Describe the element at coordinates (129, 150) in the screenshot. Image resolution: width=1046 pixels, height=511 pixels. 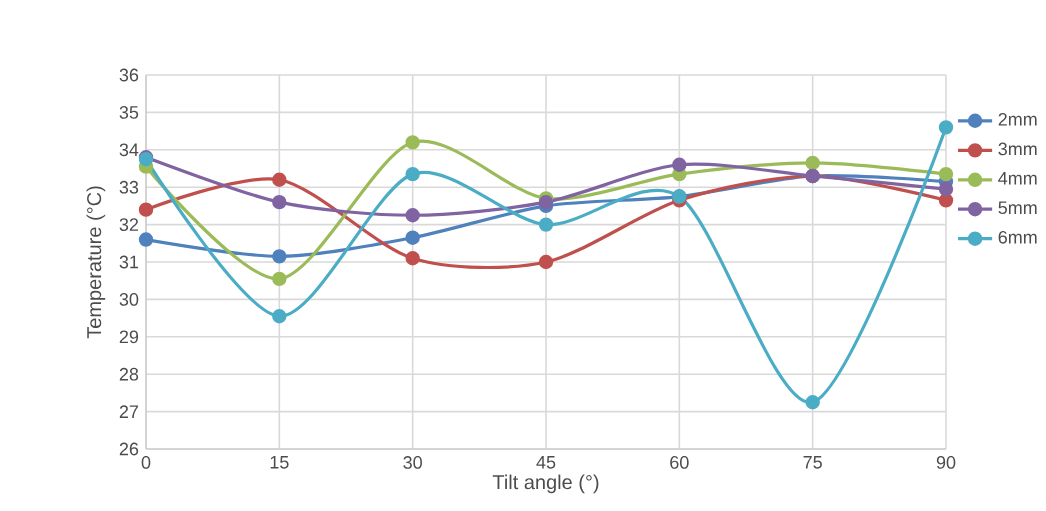
I see `y-tick-label: 34` at that location.